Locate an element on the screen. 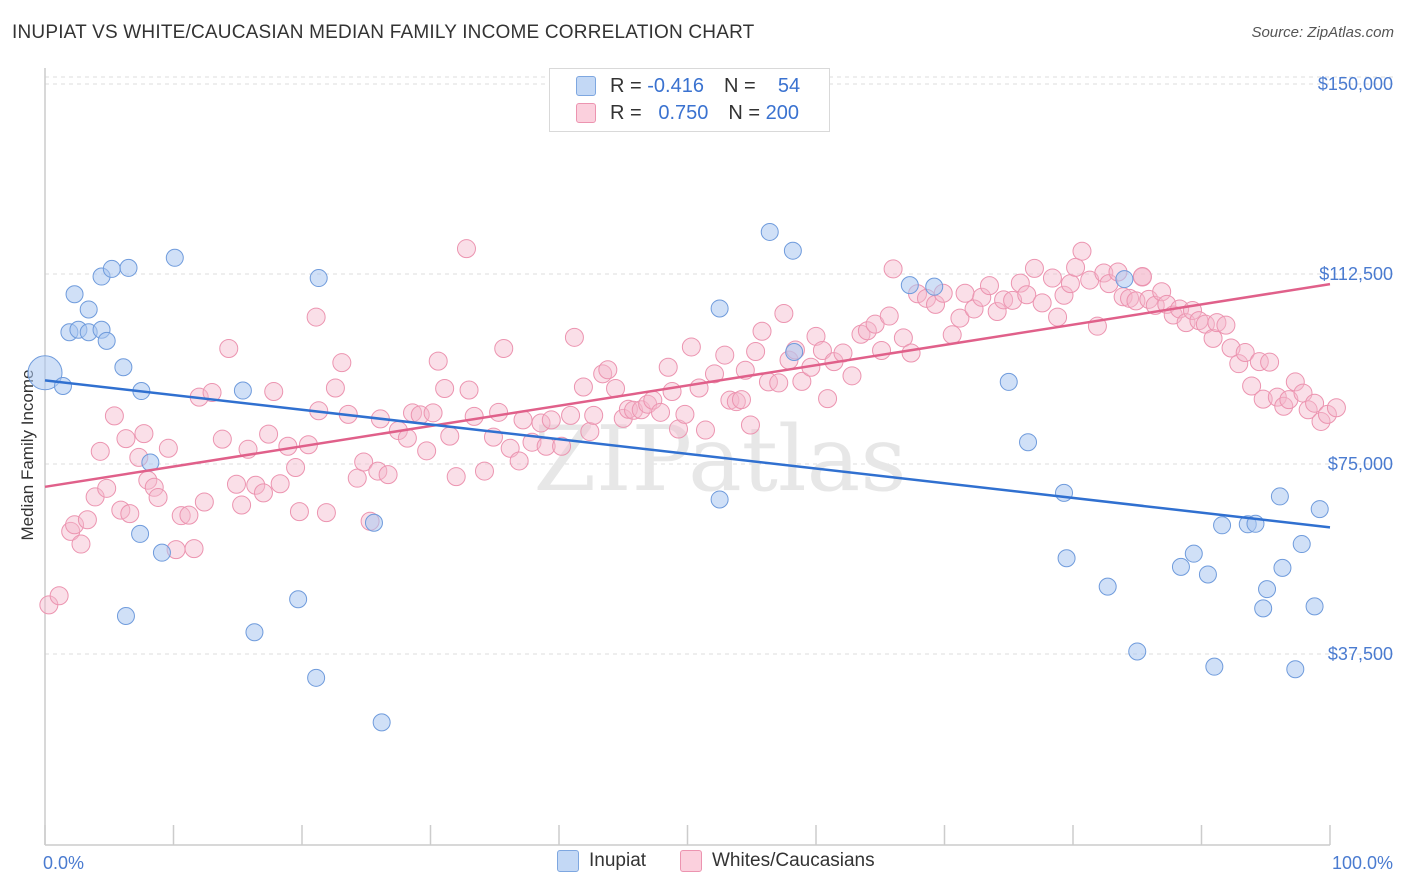 This screenshot has height=892, width=1406. x-tick-label: 0.0% is located at coordinates (63, 863).